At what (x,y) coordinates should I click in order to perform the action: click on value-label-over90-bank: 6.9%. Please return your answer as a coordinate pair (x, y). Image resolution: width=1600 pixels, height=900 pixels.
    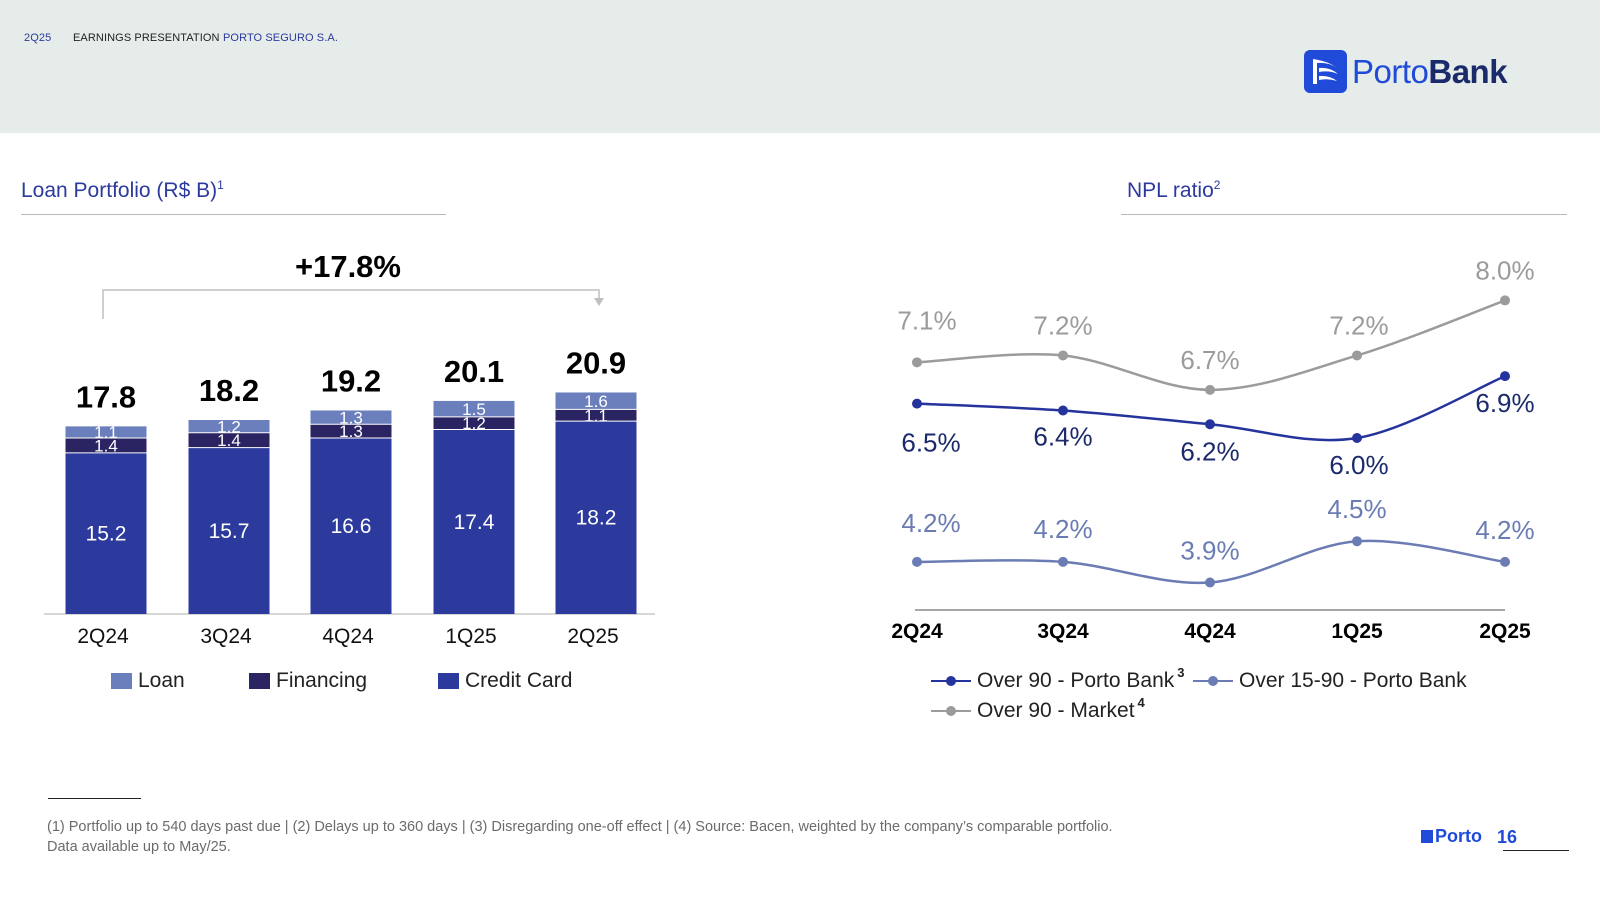
    Looking at the image, I should click on (1504, 403).